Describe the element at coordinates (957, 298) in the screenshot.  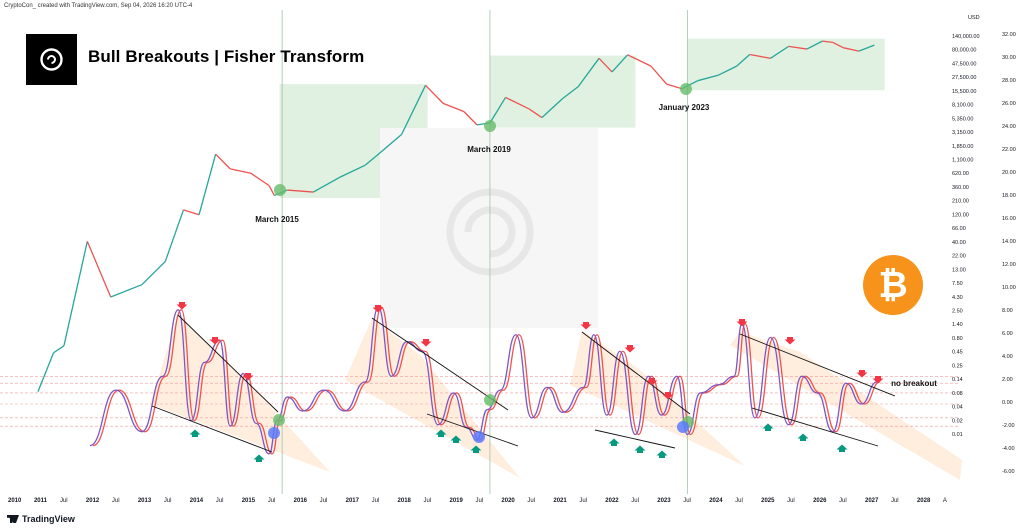
I see `price-tick-label: 4.30` at that location.